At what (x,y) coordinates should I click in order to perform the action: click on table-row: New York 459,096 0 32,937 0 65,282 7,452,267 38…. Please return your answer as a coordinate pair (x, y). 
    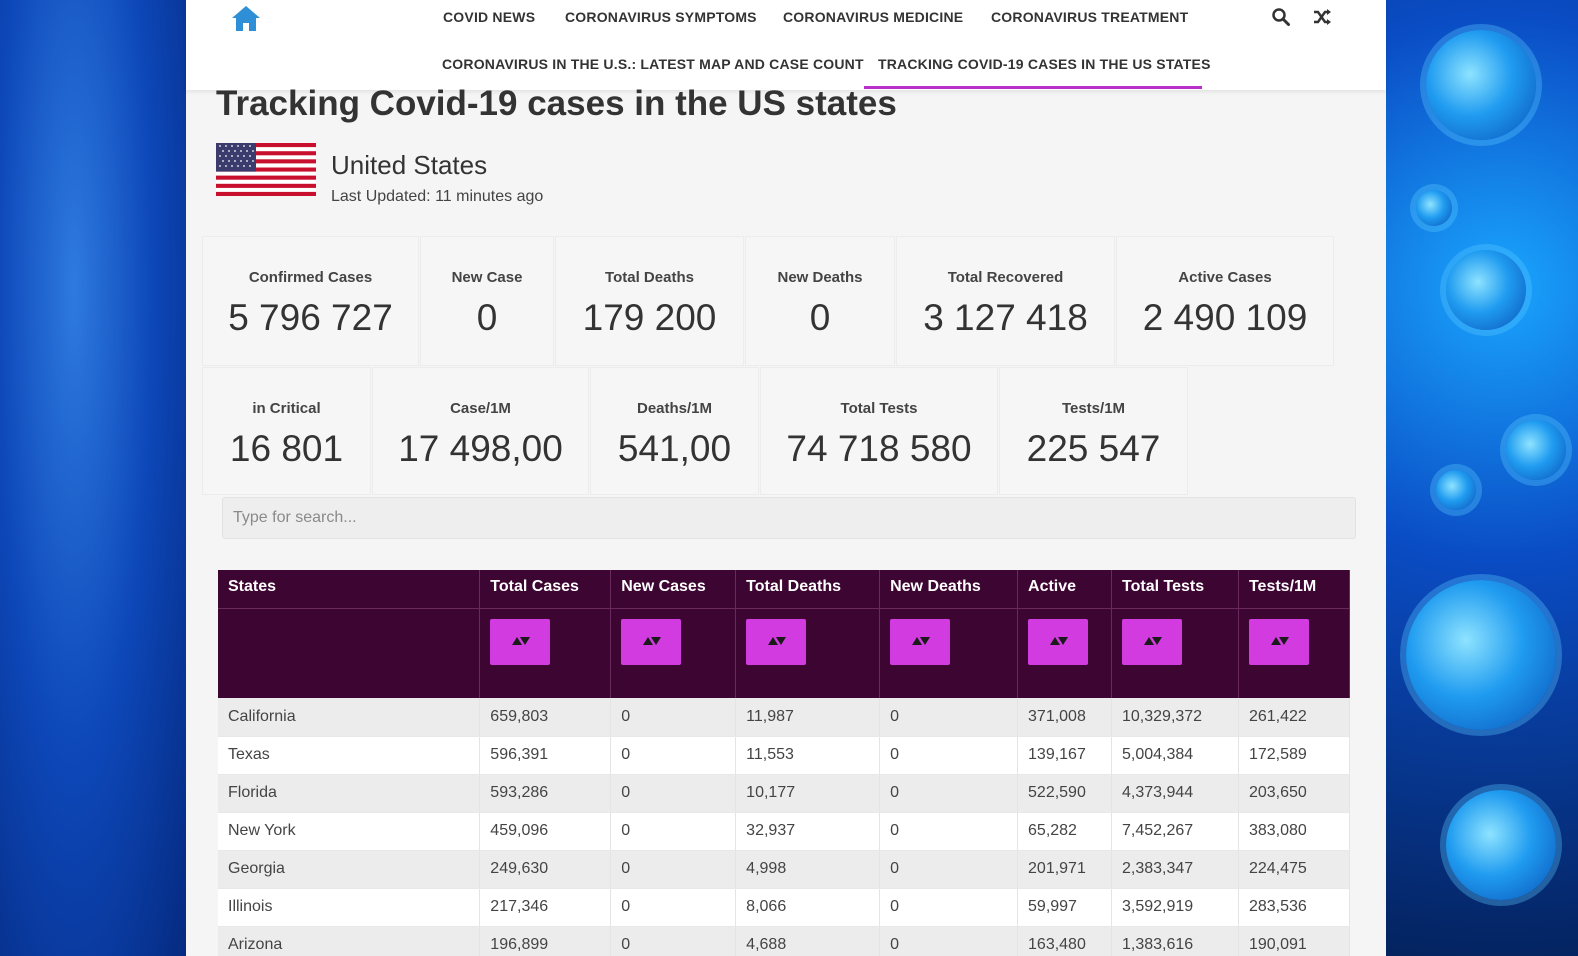
    Looking at the image, I should click on (784, 831).